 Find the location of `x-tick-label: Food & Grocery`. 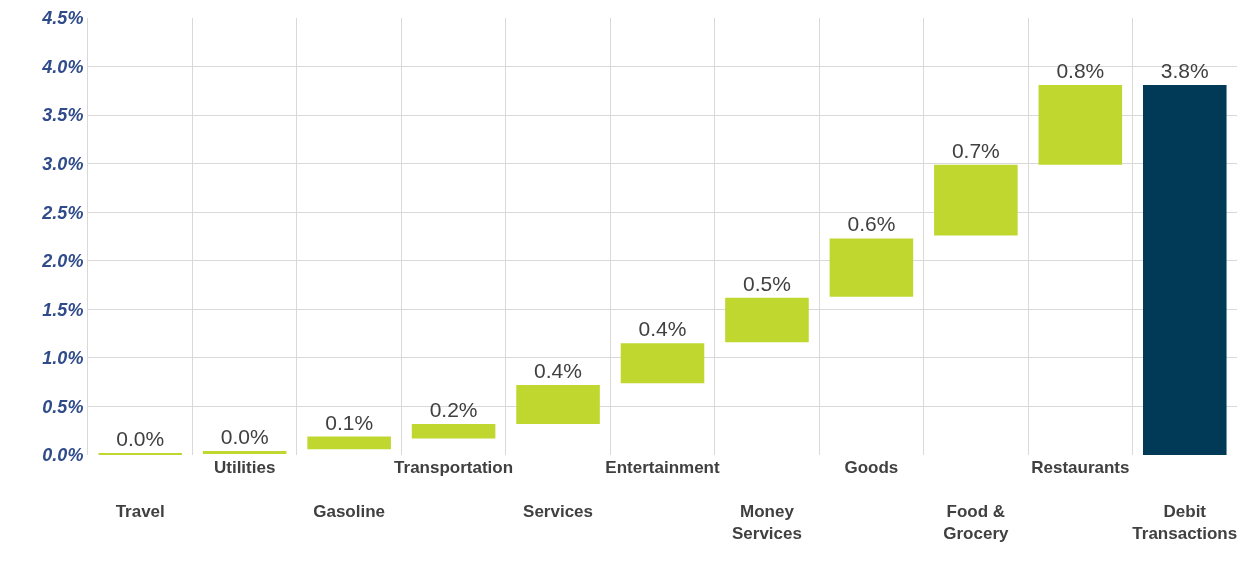

x-tick-label: Food & Grocery is located at coordinates (976, 523).